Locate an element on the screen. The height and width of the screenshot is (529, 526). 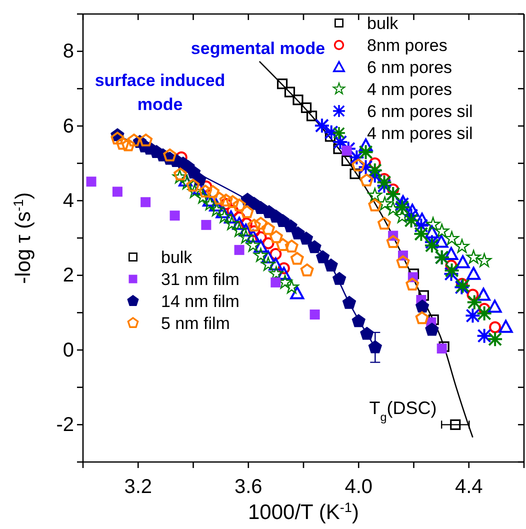
legend-label: 6 nm pores sil is located at coordinates (420, 111).